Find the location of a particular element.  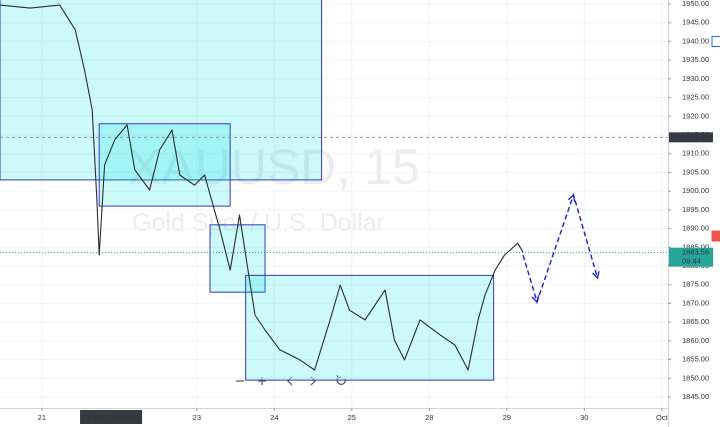

last-price-box is located at coordinates (691, 257).